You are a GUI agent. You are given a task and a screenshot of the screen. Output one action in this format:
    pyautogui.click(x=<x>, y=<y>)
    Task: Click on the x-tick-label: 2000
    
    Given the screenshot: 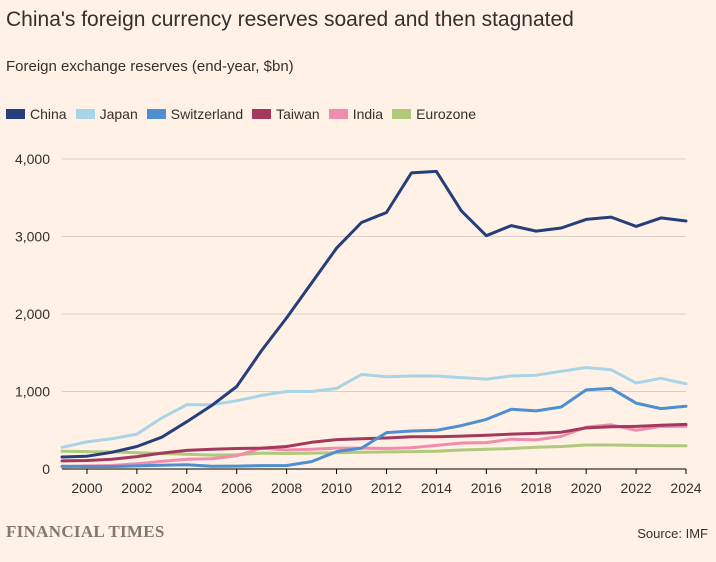 What is the action you would take?
    pyautogui.click(x=86, y=488)
    